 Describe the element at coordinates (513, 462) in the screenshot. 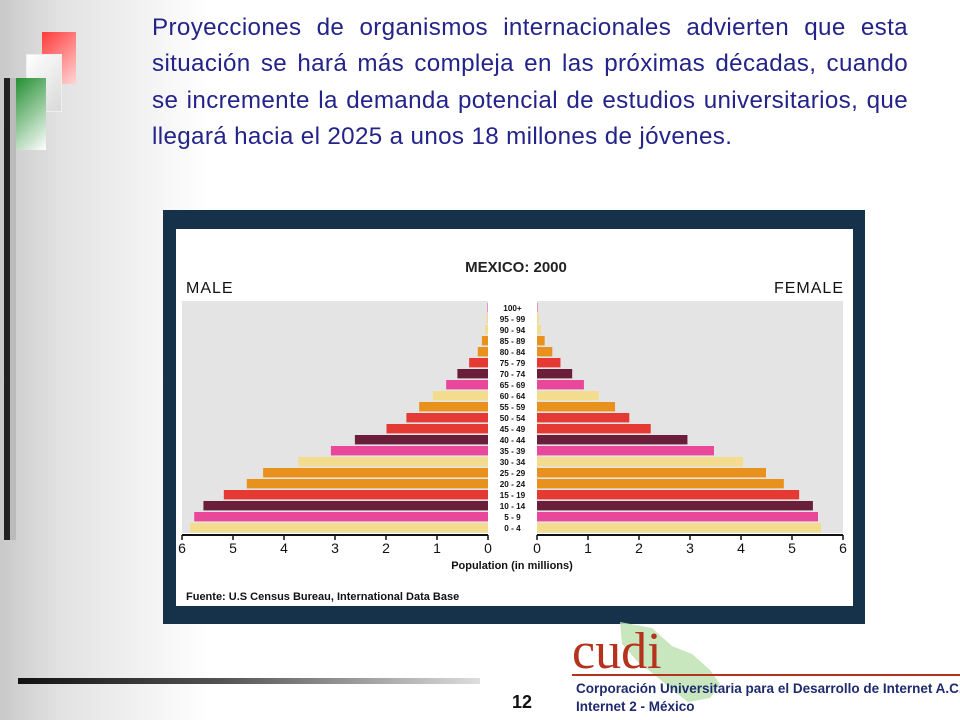

I see `age-group-label: 30 - 34` at that location.